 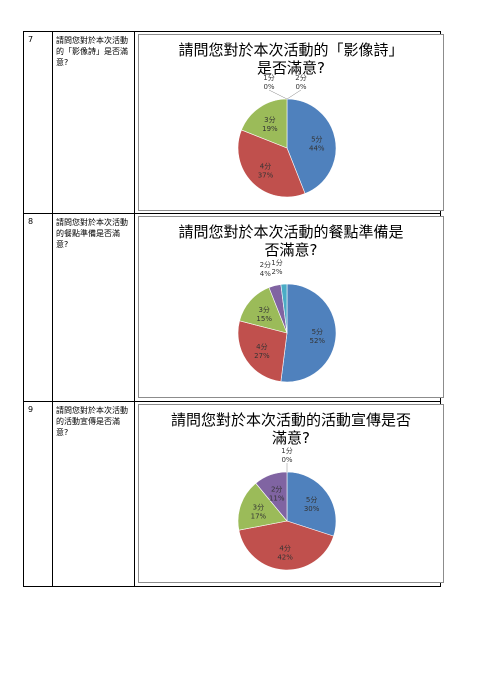 I want to click on chart-title-line1: 請問您對於本次活動的「影像詩」, so click(x=291, y=50).